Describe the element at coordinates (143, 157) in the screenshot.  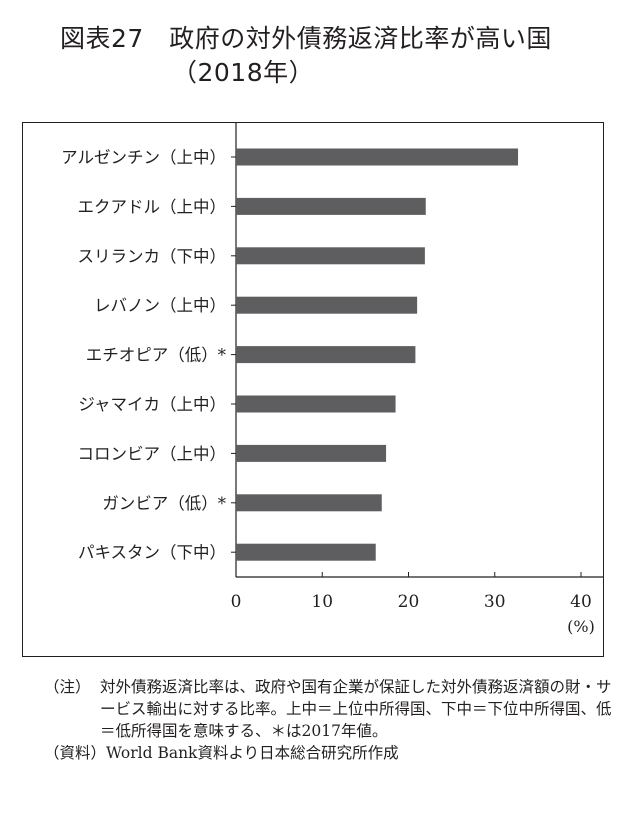
I see `category-label: アルゼンチン（上中）` at that location.